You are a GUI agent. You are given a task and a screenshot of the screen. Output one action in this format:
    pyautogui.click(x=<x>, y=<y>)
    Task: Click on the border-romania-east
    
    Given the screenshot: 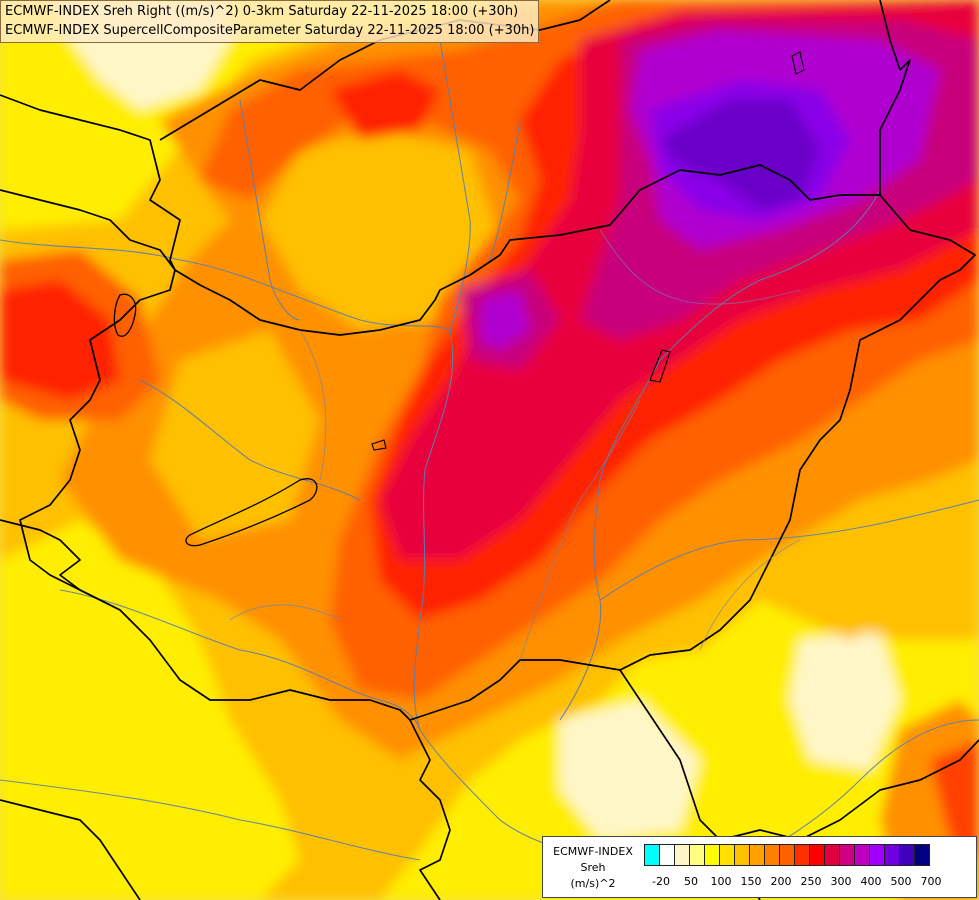 What is the action you would take?
    pyautogui.click(x=849, y=790)
    